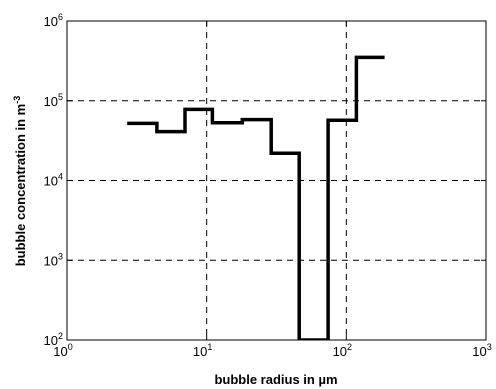 The image size is (496, 389). I want to click on x-tick-label: 10², so click(342, 350).